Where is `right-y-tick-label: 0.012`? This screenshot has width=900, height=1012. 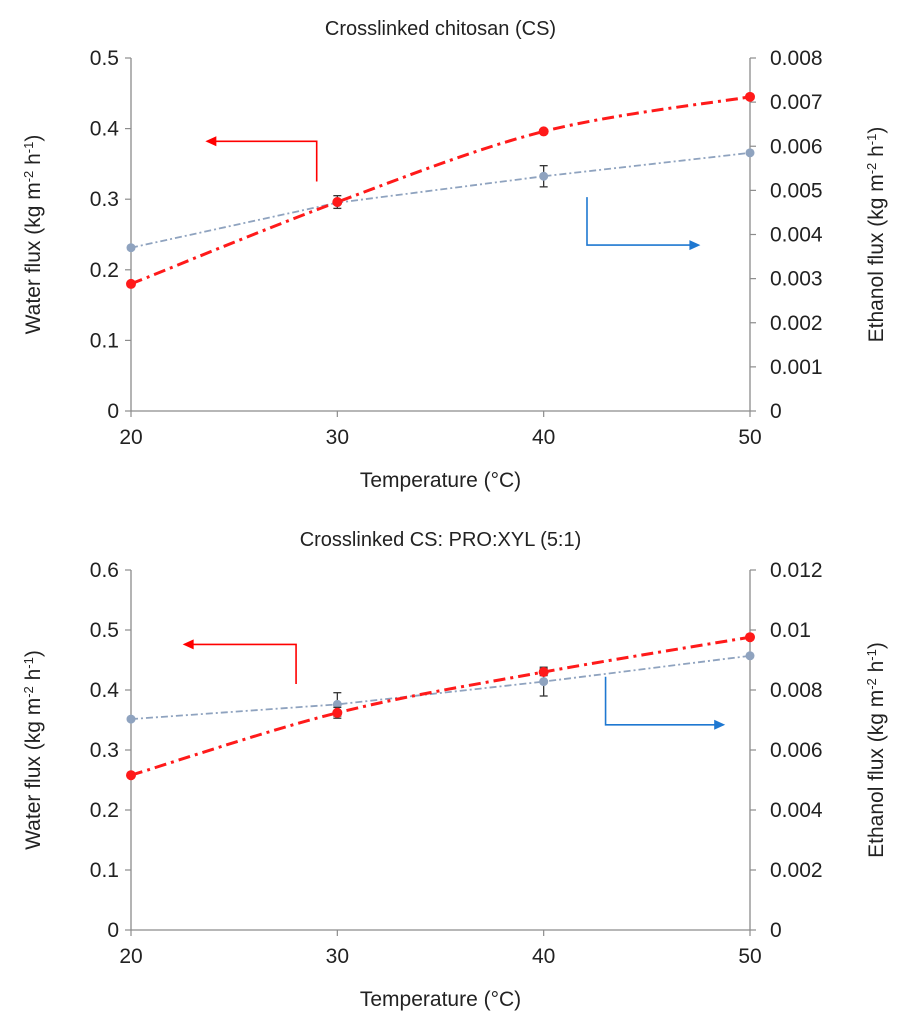 right-y-tick-label: 0.012 is located at coordinates (796, 570).